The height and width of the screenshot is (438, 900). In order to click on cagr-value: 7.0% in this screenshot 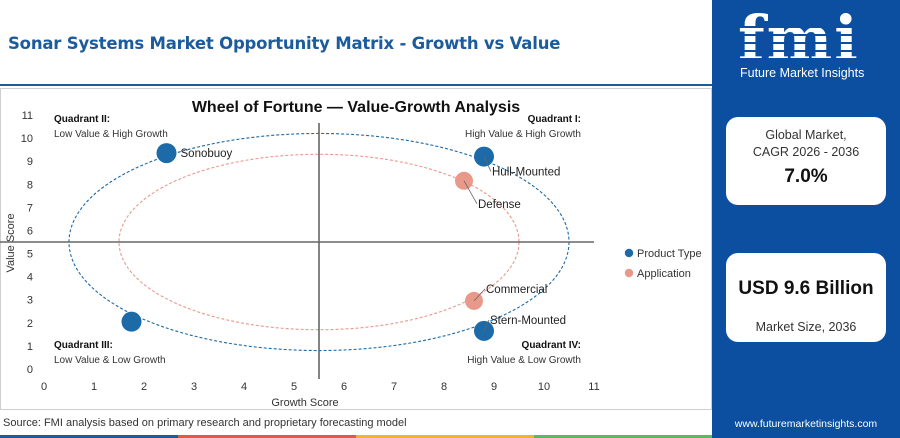, I will do `click(806, 176)`.